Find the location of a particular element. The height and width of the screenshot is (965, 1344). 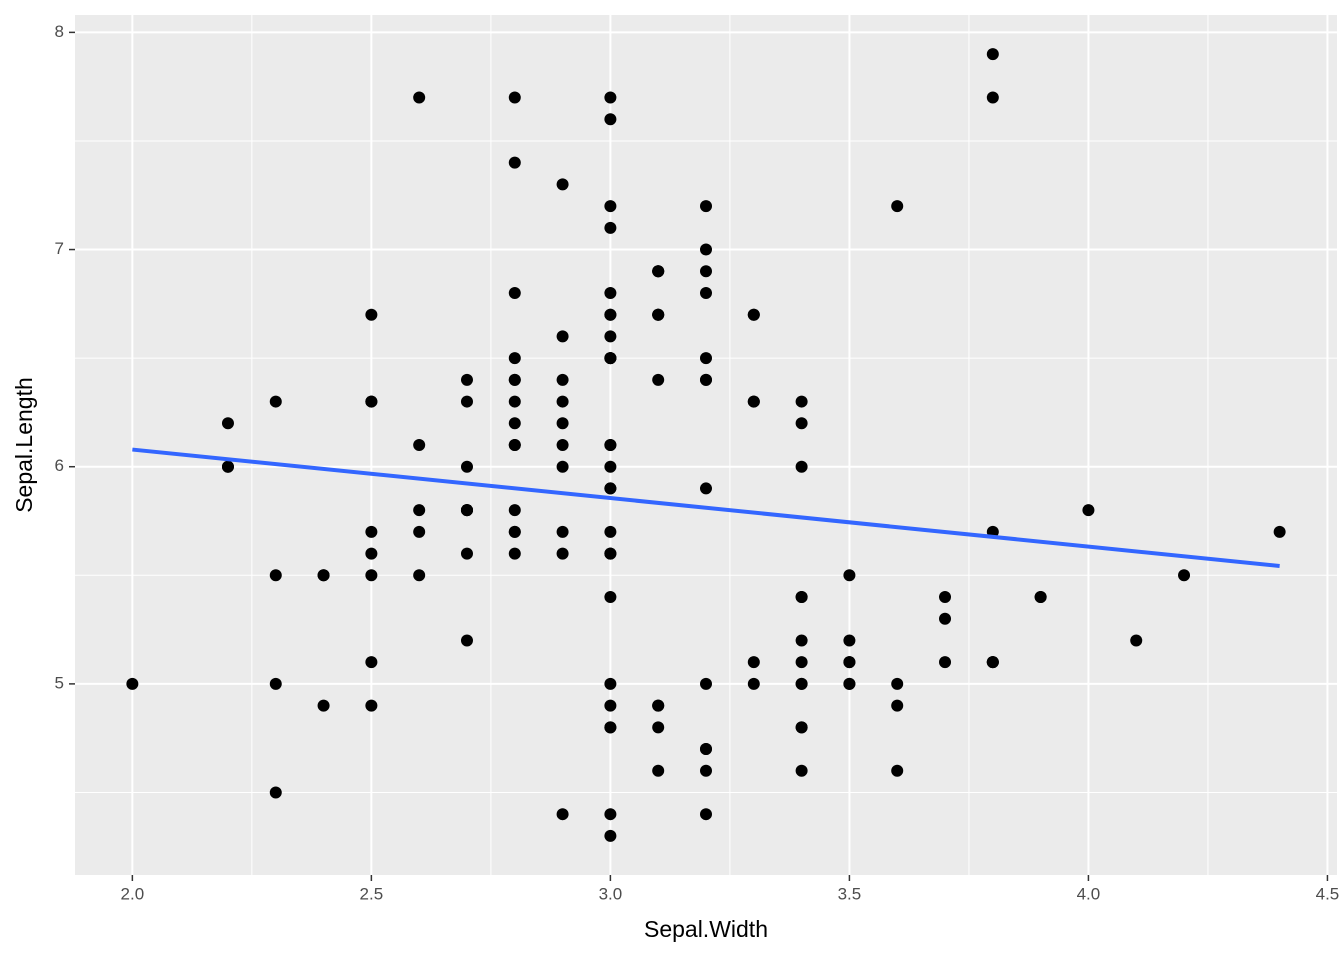

y-tick-label: 7 is located at coordinates (59, 248).